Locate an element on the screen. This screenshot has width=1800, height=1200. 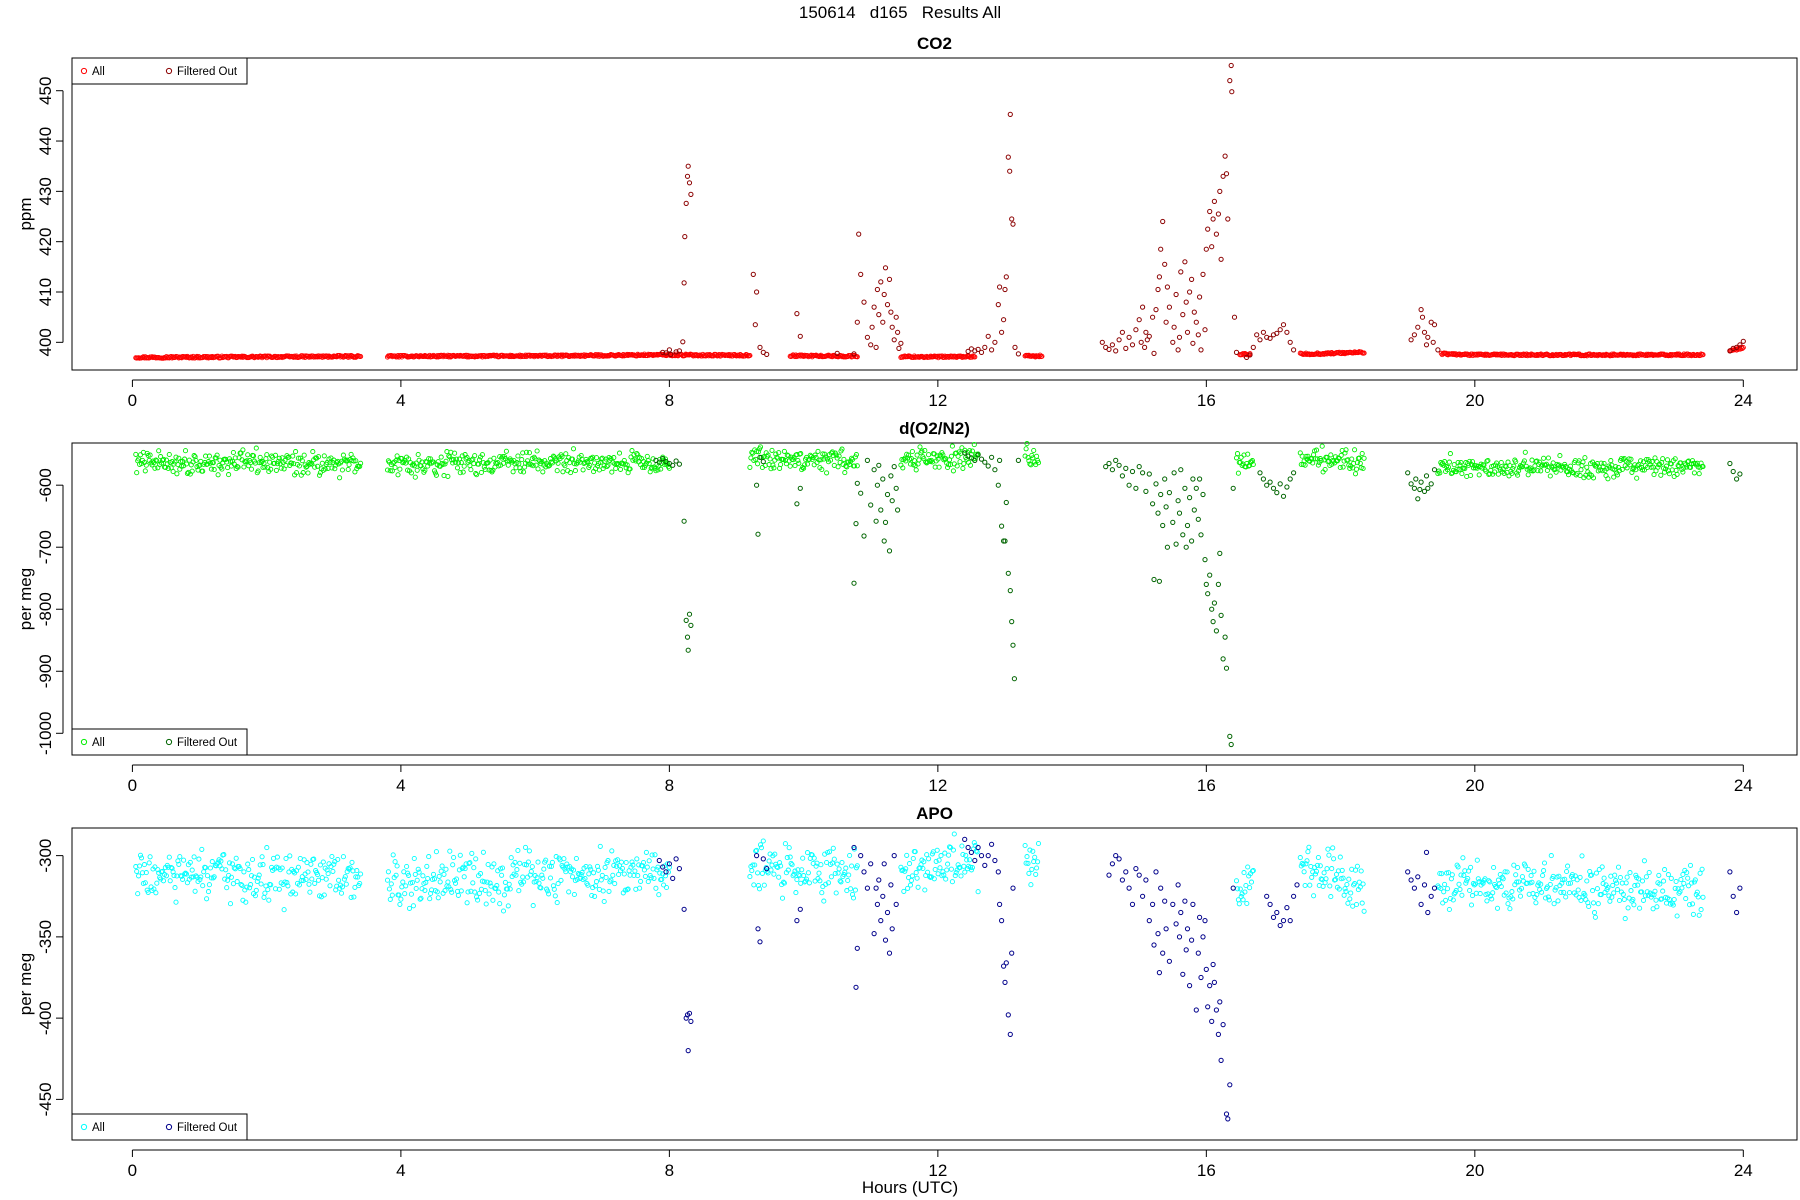
y-tick-label: -350 is located at coordinates (45, 937).